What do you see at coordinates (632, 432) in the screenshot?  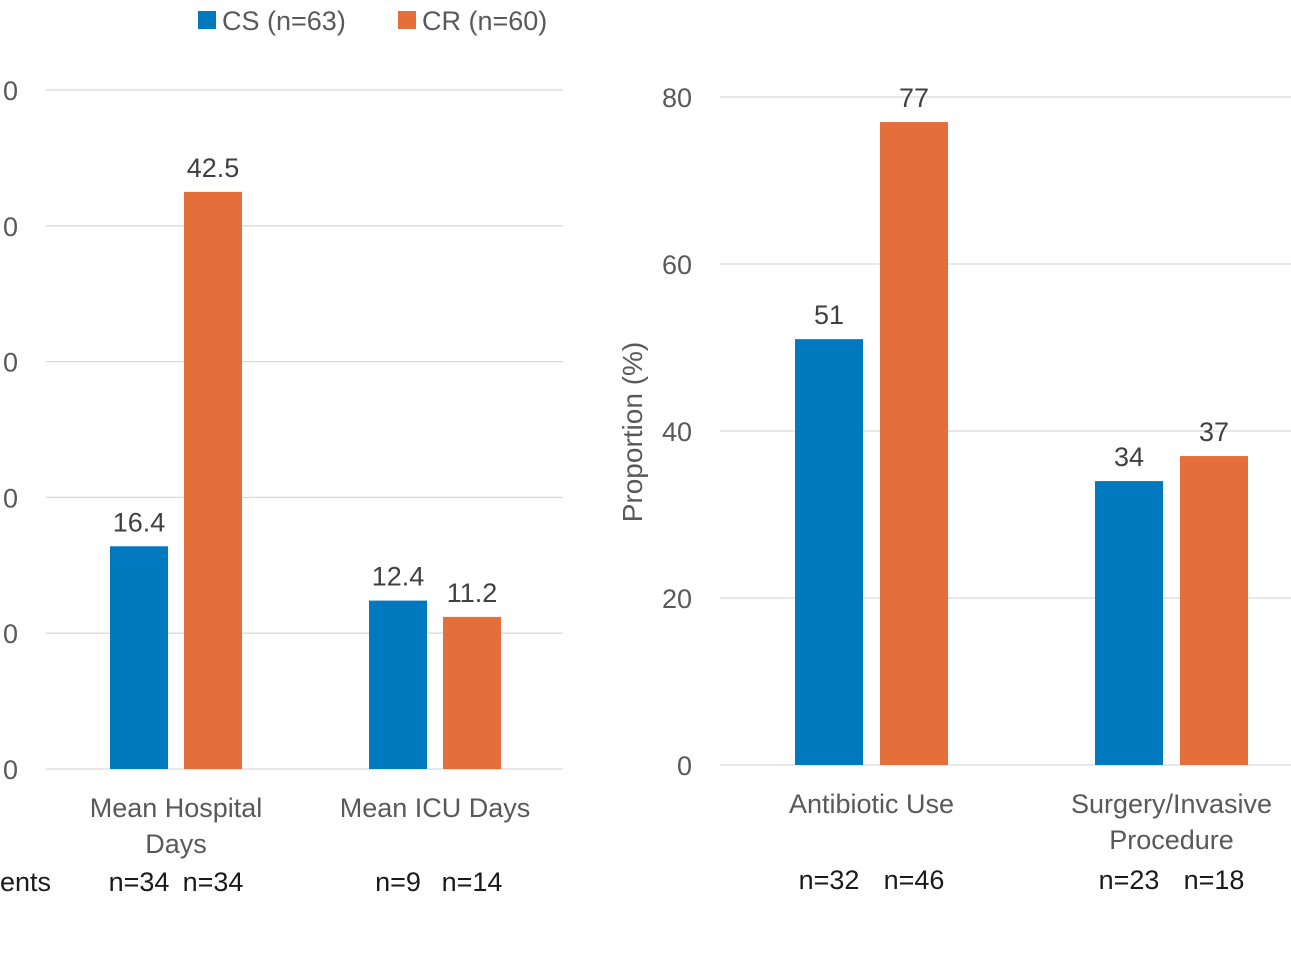 I see `y-axis-title-c2: Proportion (%)` at bounding box center [632, 432].